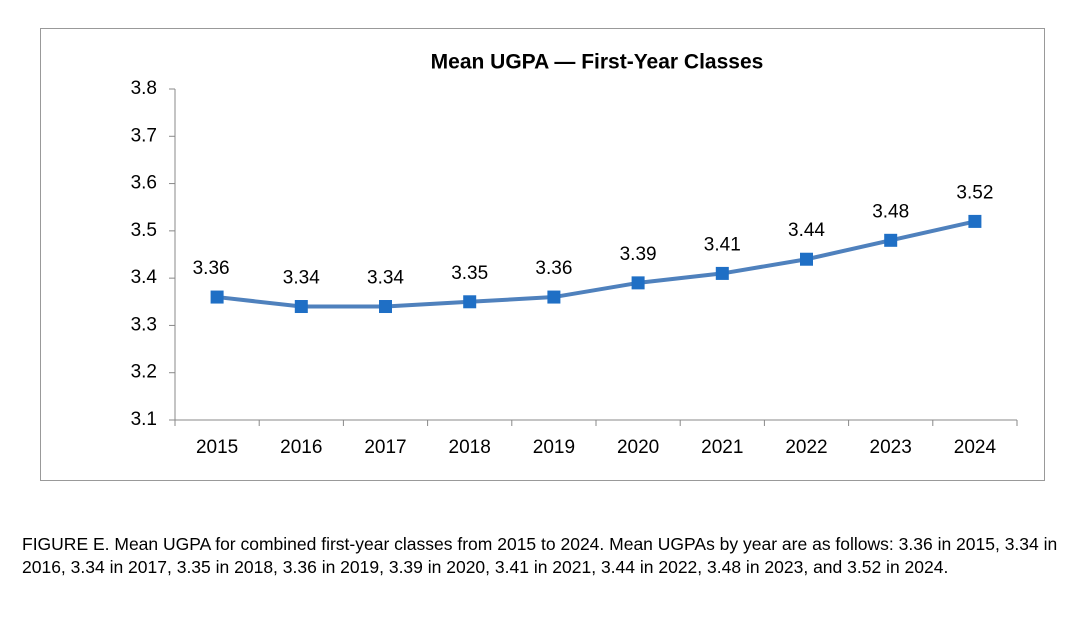 Image resolution: width=1080 pixels, height=627 pixels. I want to click on x-tick-label: 2015, so click(217, 447).